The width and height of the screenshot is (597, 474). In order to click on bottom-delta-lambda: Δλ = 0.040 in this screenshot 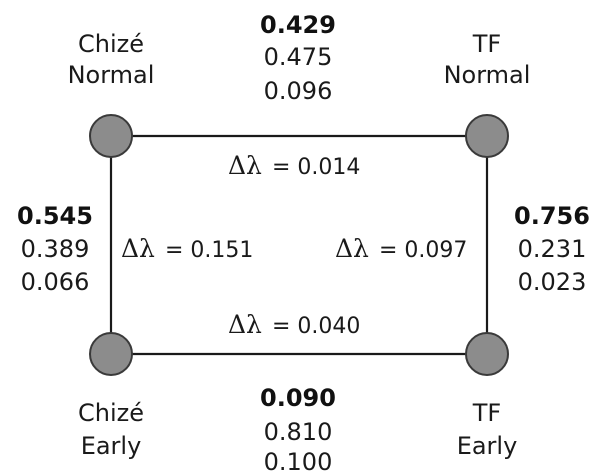, I will do `click(294, 324)`.